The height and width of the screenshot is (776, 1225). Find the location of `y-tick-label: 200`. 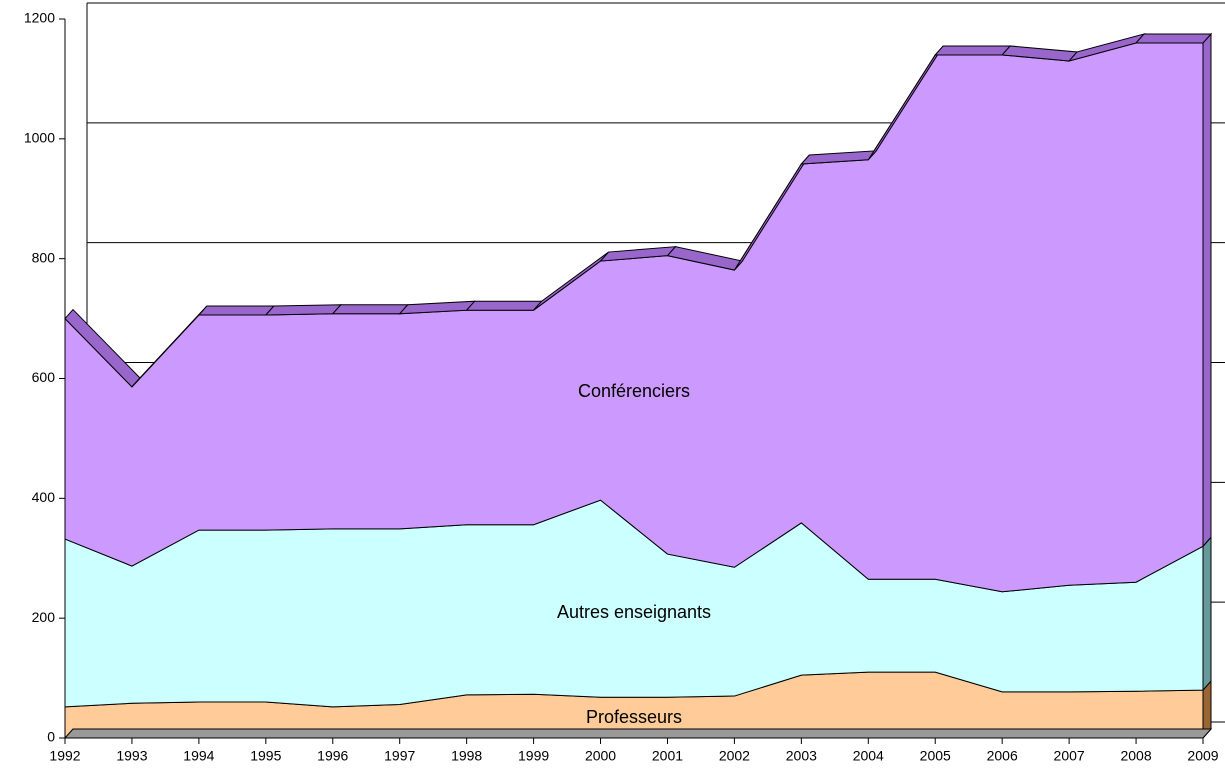

y-tick-label: 200 is located at coordinates (44, 617).